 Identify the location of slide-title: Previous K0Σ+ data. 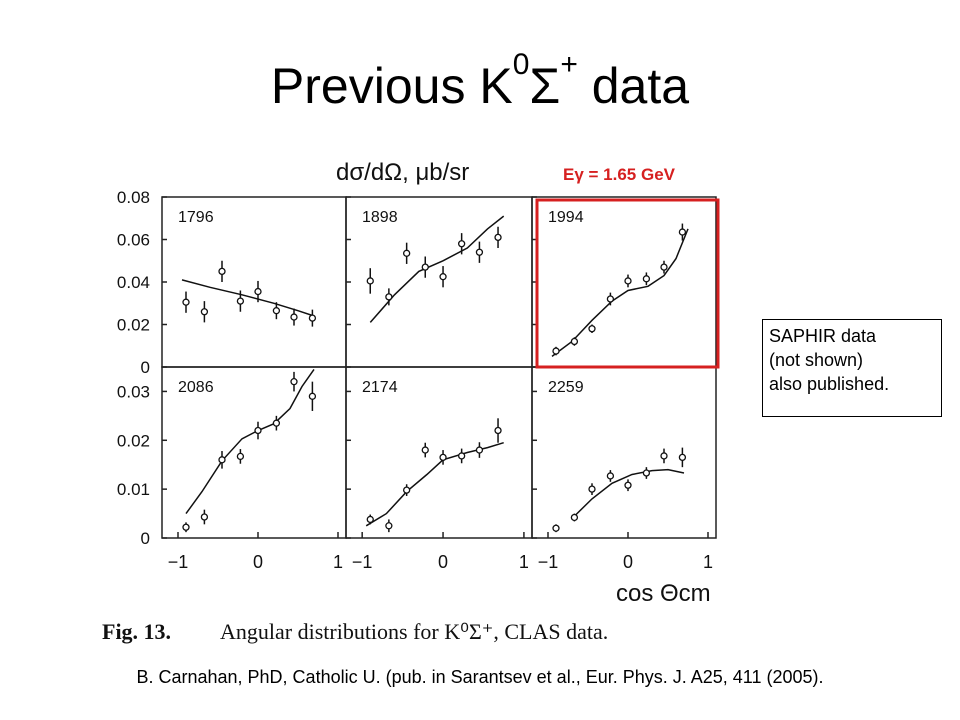
(480, 83).